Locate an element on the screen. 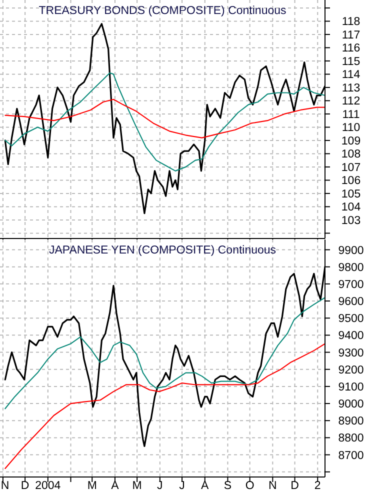 The width and height of the screenshot is (371, 492). y-tick-label: 115 is located at coordinates (351, 62).